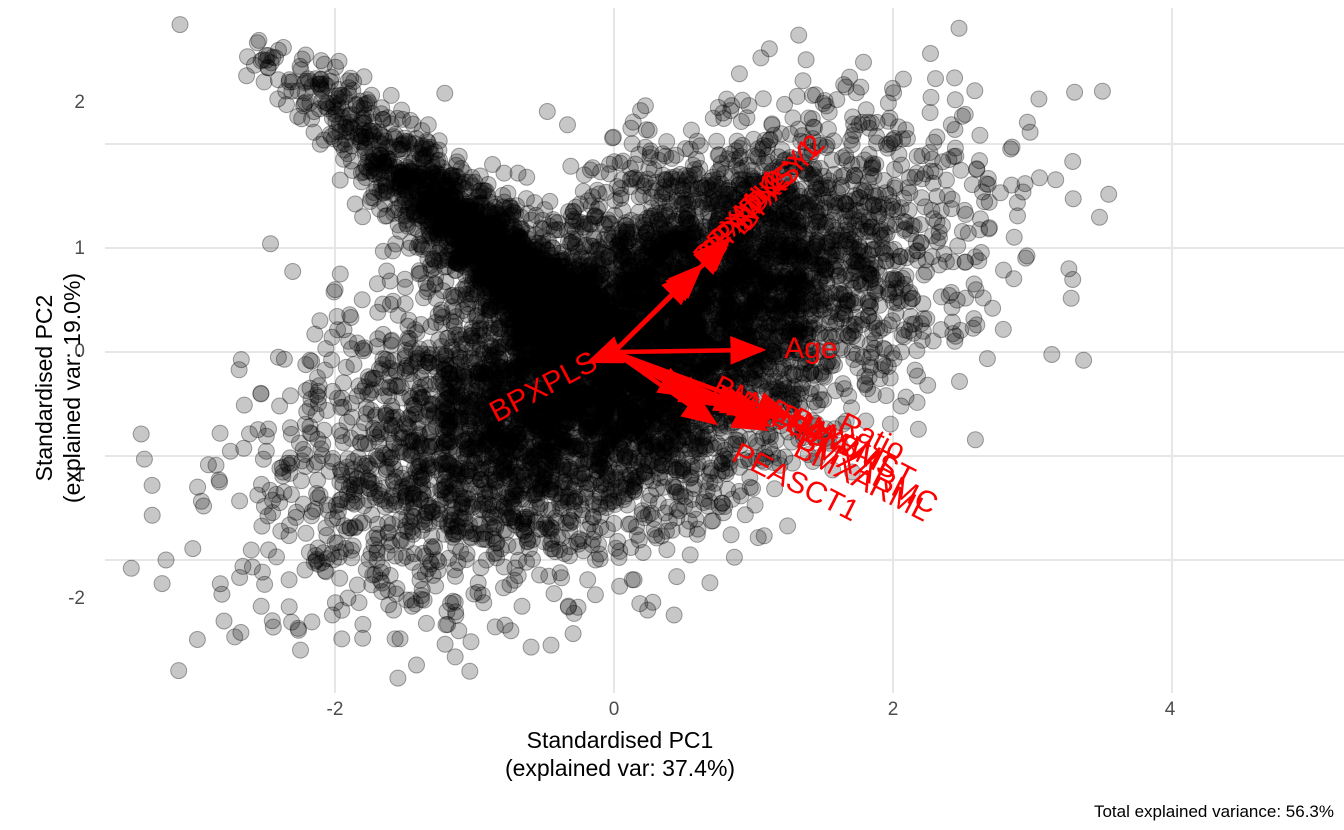  What do you see at coordinates (620, 740) in the screenshot?
I see `x-axis-title-line1: Standardised PC1` at bounding box center [620, 740].